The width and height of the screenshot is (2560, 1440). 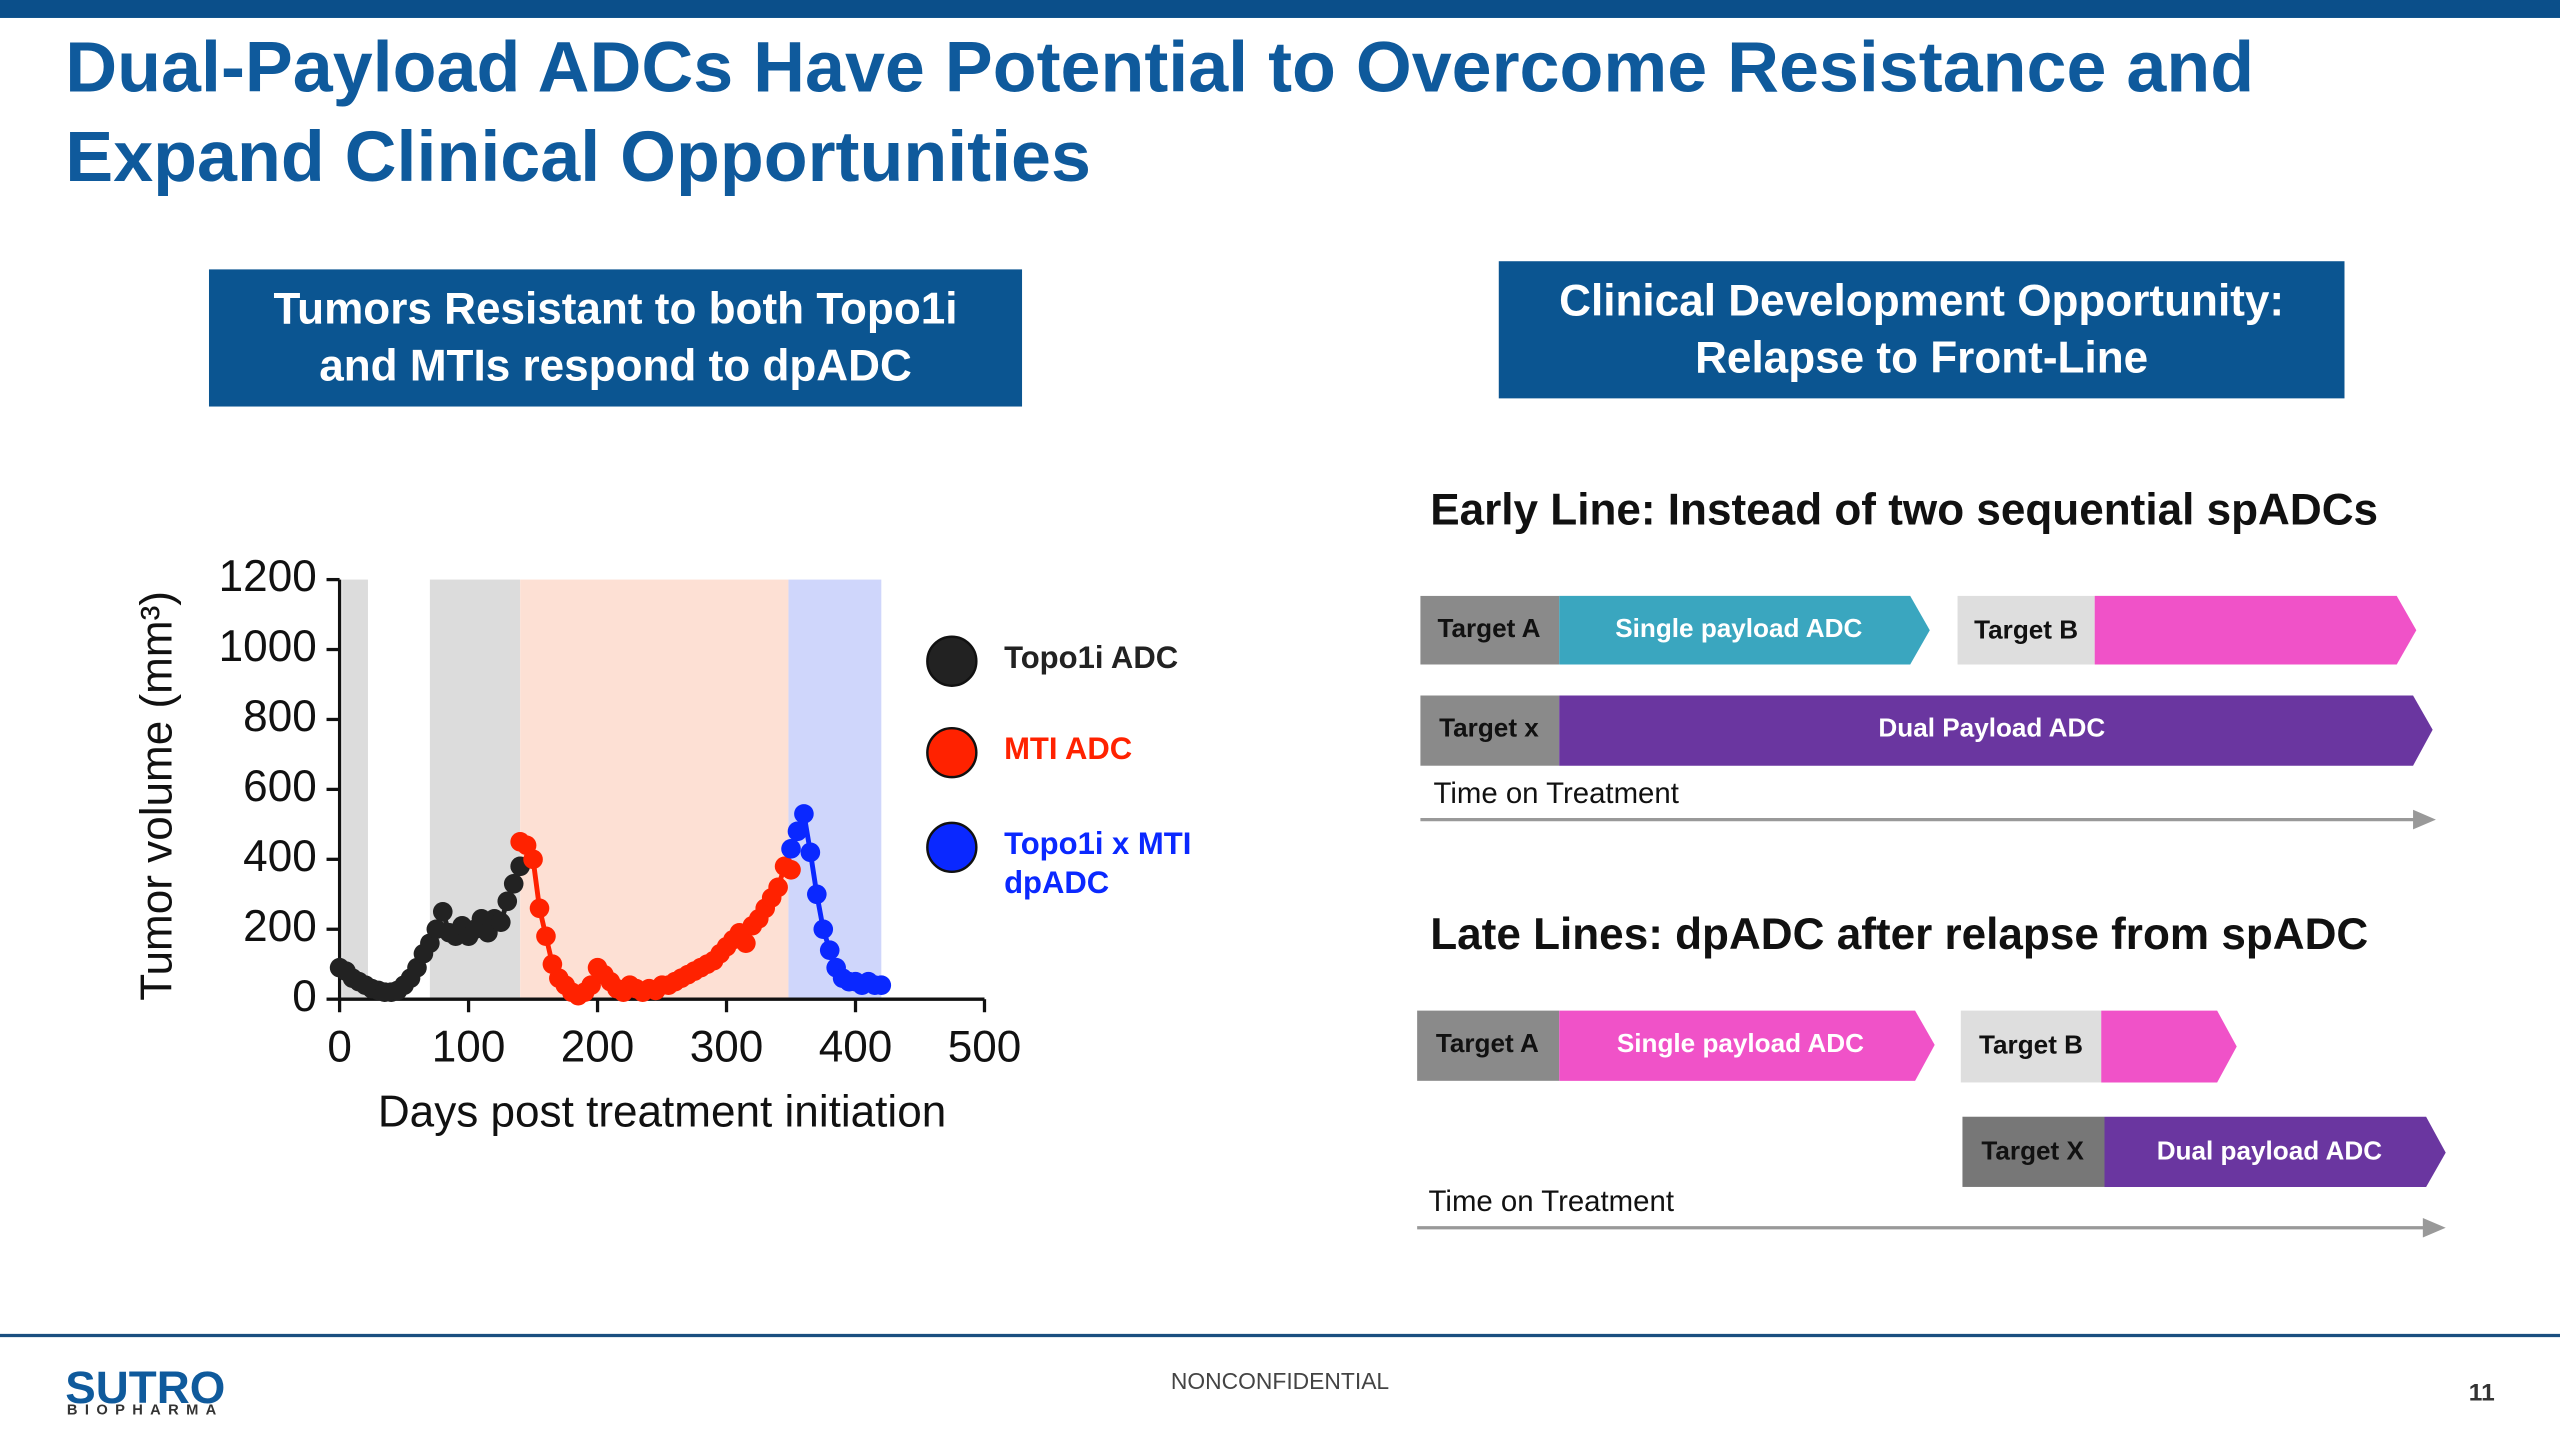 What do you see at coordinates (856, 1046) in the screenshot?
I see `x-tick-label: 400` at bounding box center [856, 1046].